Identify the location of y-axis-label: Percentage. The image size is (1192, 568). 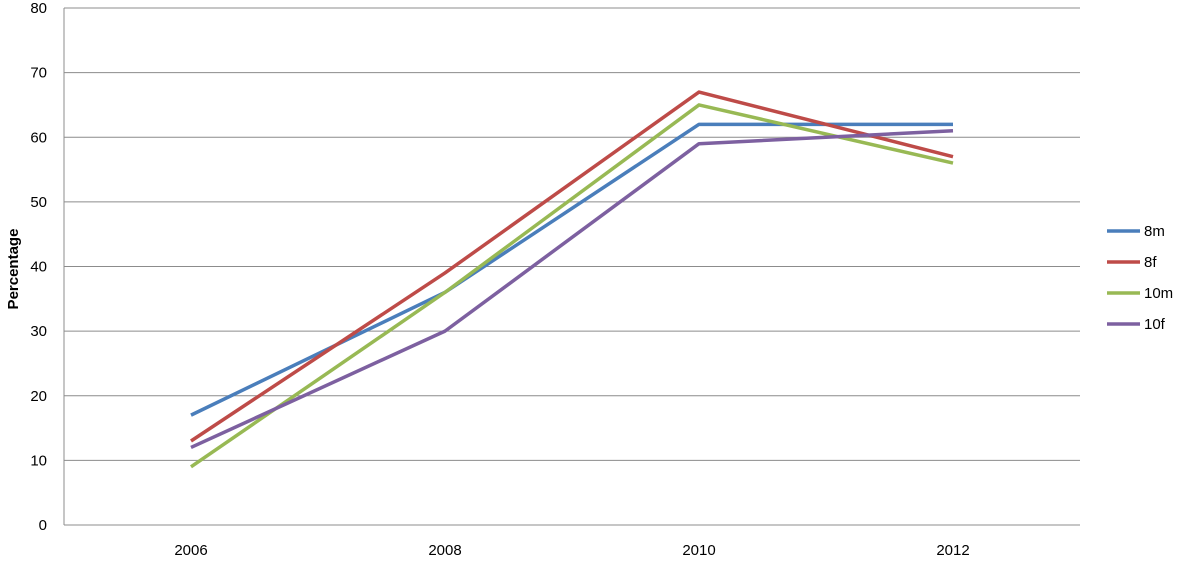
(13, 269).